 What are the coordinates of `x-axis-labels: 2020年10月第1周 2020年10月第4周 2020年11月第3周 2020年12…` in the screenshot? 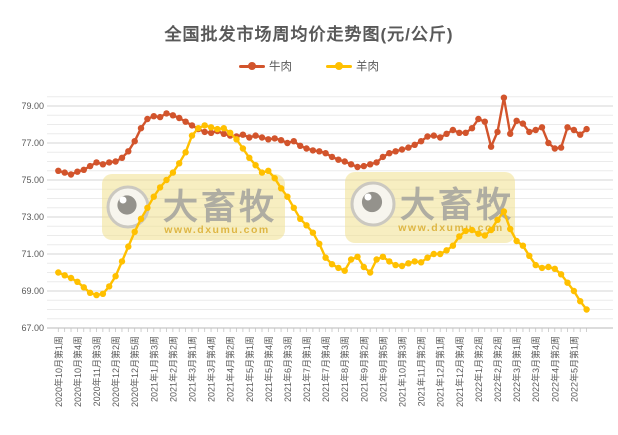 It's located at (316, 371).